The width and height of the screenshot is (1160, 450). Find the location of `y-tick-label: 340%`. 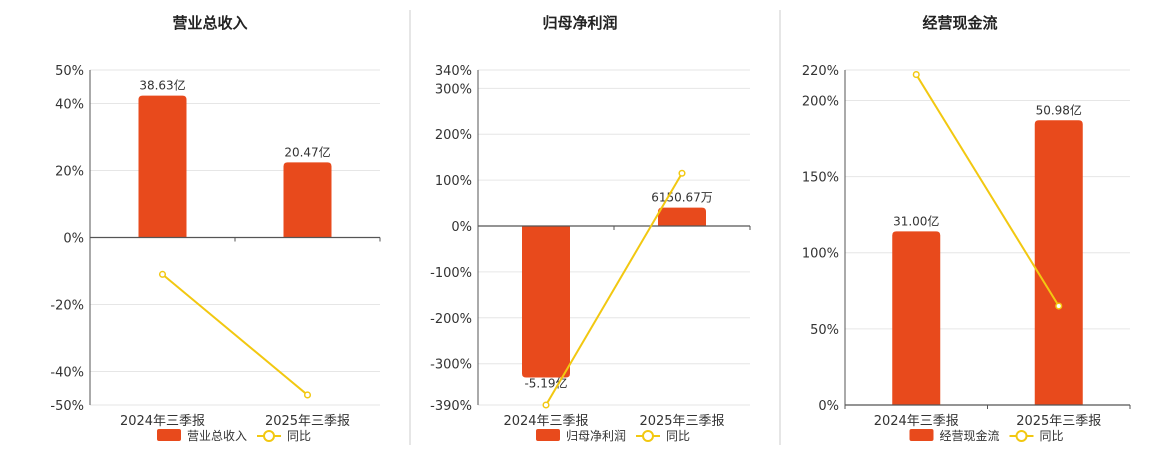

y-tick-label: 340% is located at coordinates (453, 71).